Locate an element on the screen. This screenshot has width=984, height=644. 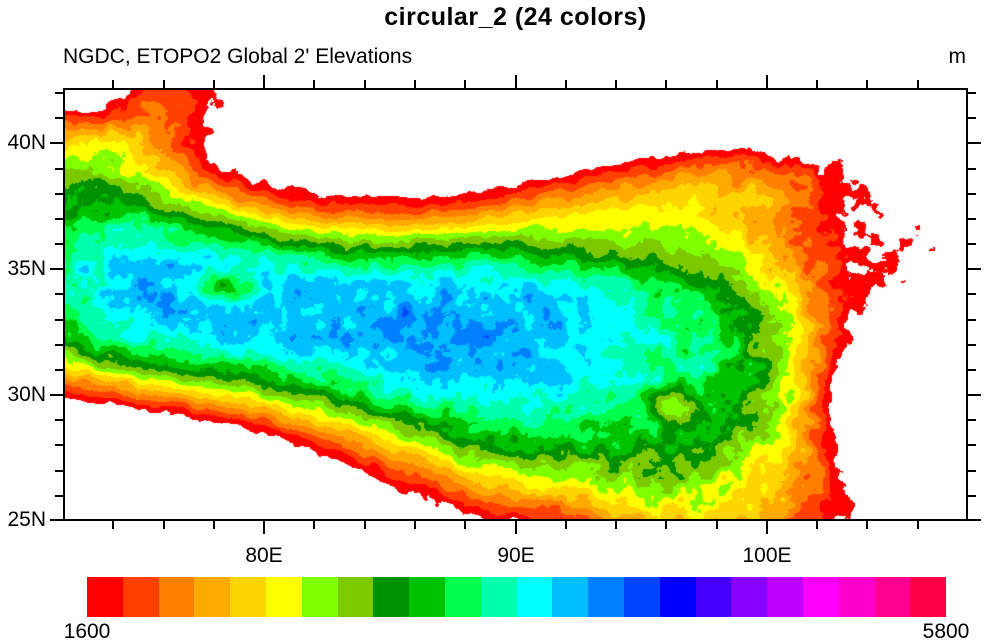
y-axis-tick-label: 25N is located at coordinates (26, 519).